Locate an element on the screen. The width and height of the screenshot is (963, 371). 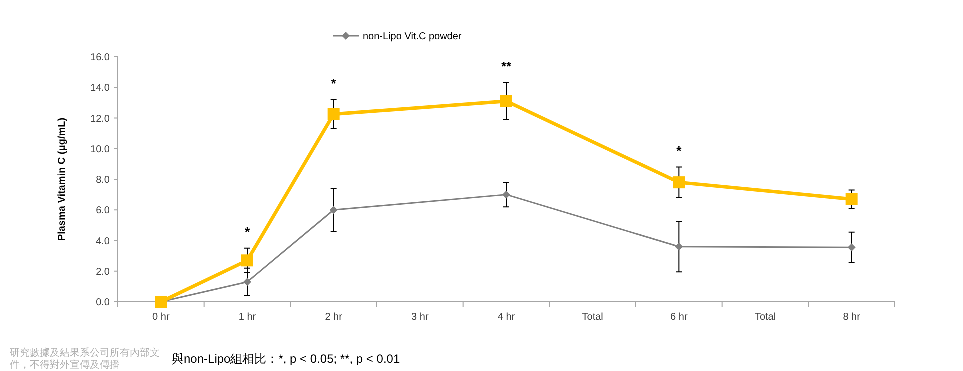
y-tick-label: 6.0 is located at coordinates (103, 211).